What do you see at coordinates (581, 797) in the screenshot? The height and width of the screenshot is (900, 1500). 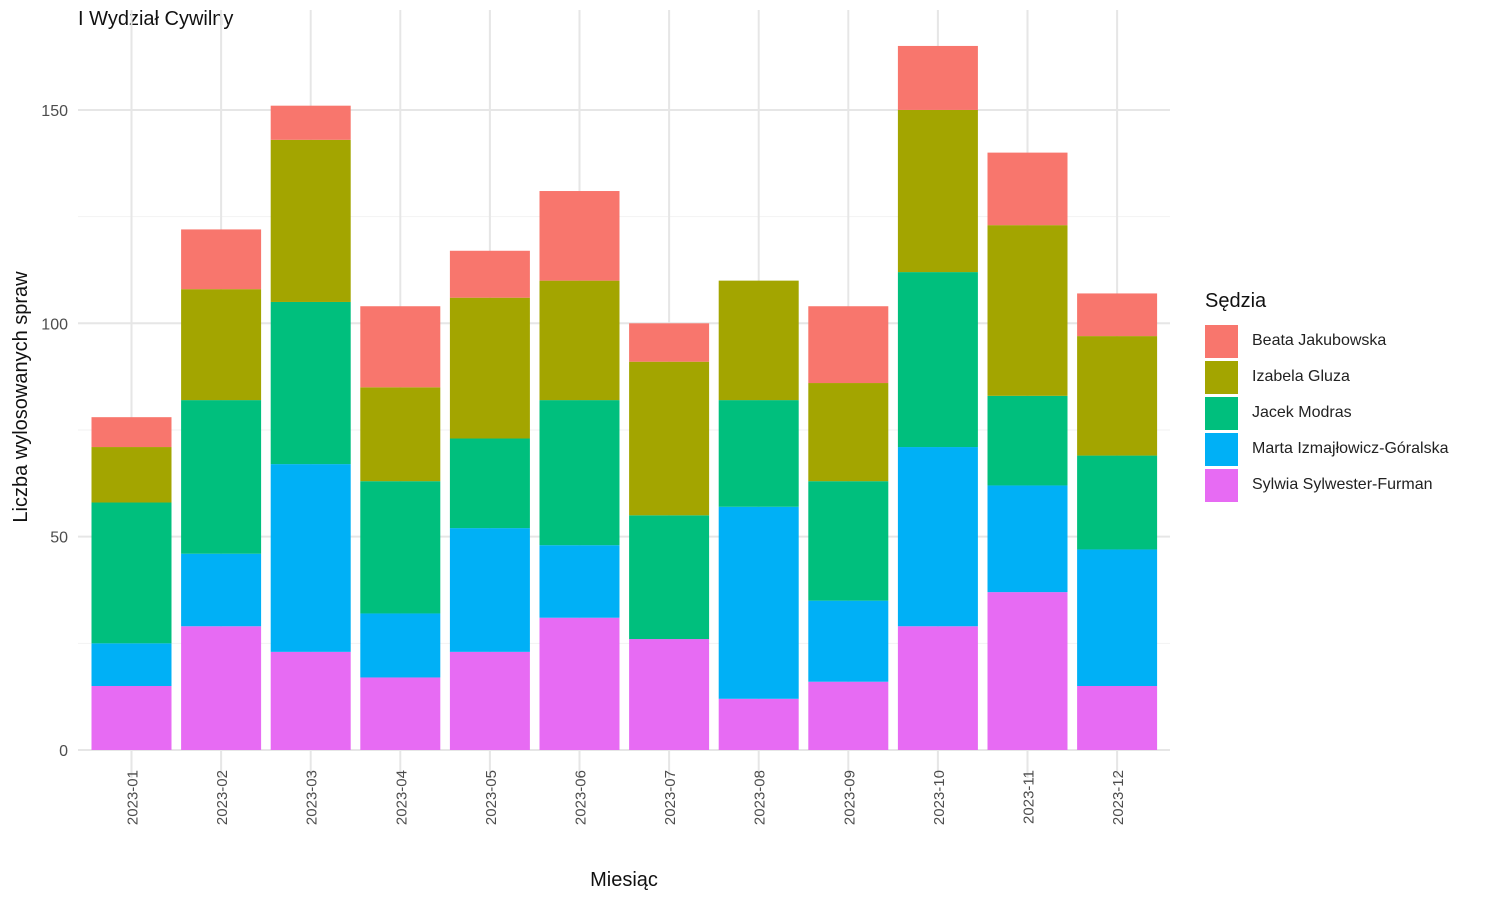 I see `x-tick-label: 2023-06` at bounding box center [581, 797].